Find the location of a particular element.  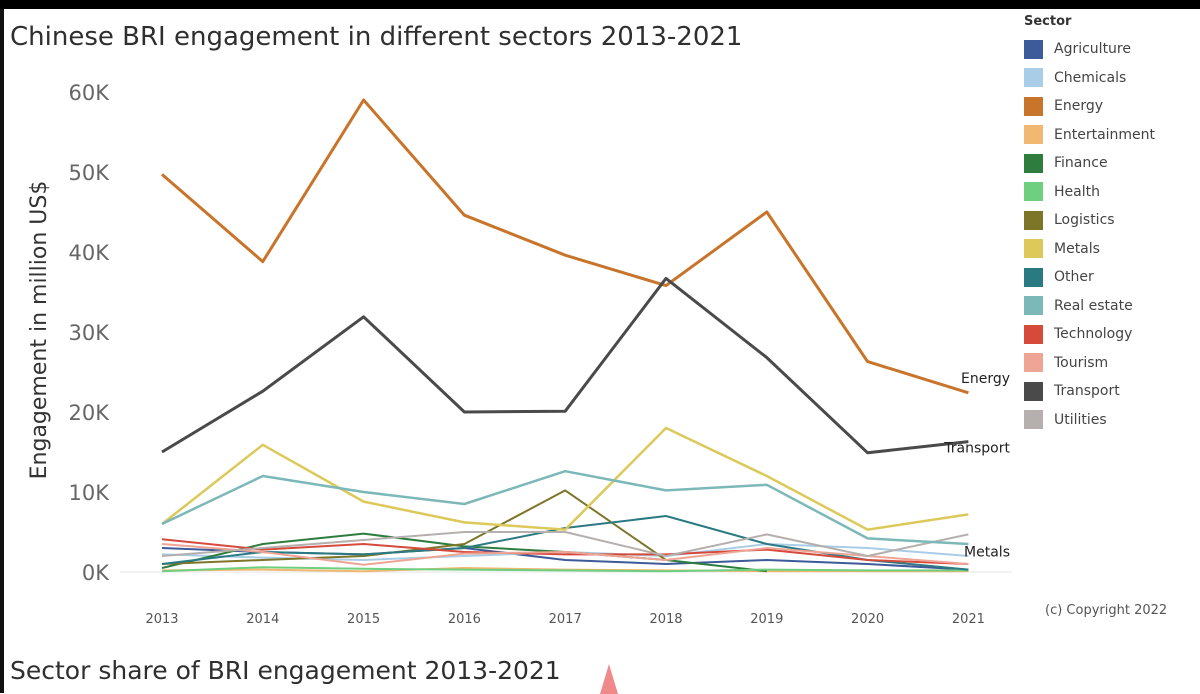

y-tick-label: 30K is located at coordinates (90, 333).